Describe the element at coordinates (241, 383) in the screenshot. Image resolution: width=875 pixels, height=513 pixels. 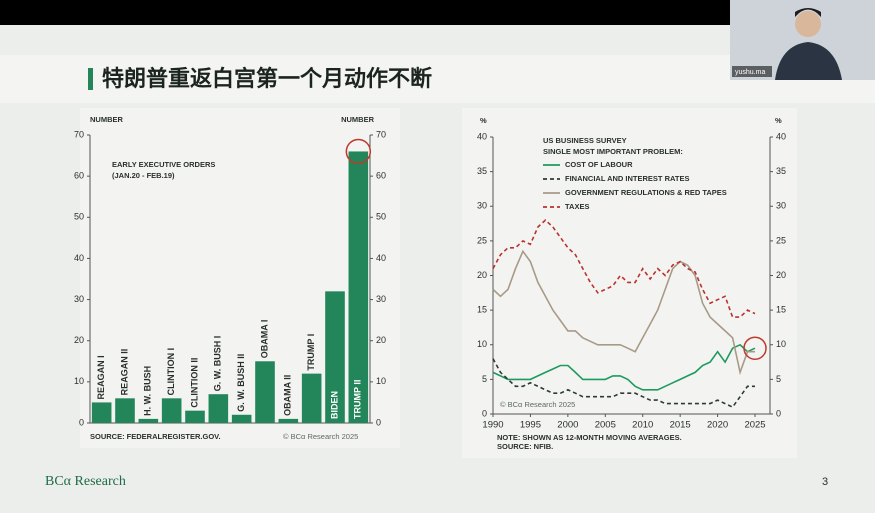
I see `category-label: G. W. BUSH II` at that location.